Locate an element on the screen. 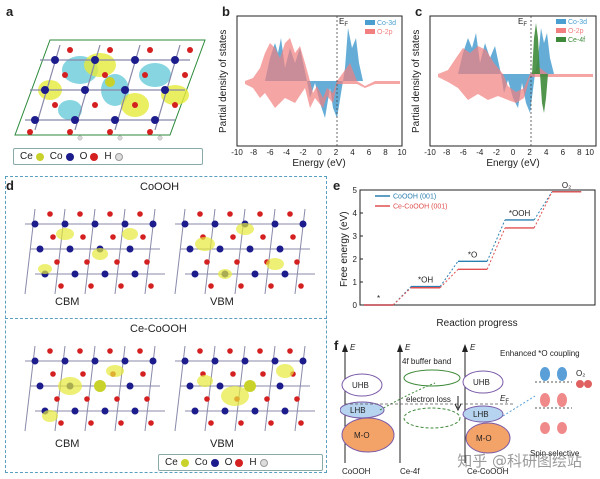 The width and height of the screenshot is (600, 479). chart-e-legend-label-2: Ce-CoOOH (001) is located at coordinates (420, 207).